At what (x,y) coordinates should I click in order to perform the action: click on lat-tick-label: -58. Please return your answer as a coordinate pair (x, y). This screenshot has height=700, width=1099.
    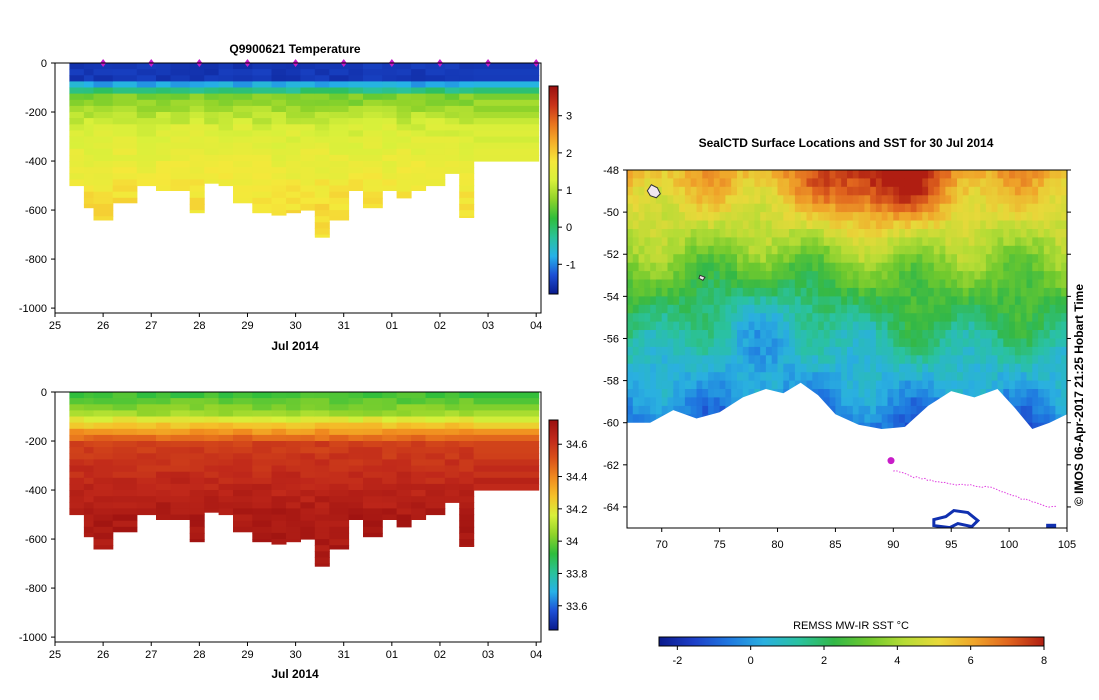
    Looking at the image, I should click on (611, 382).